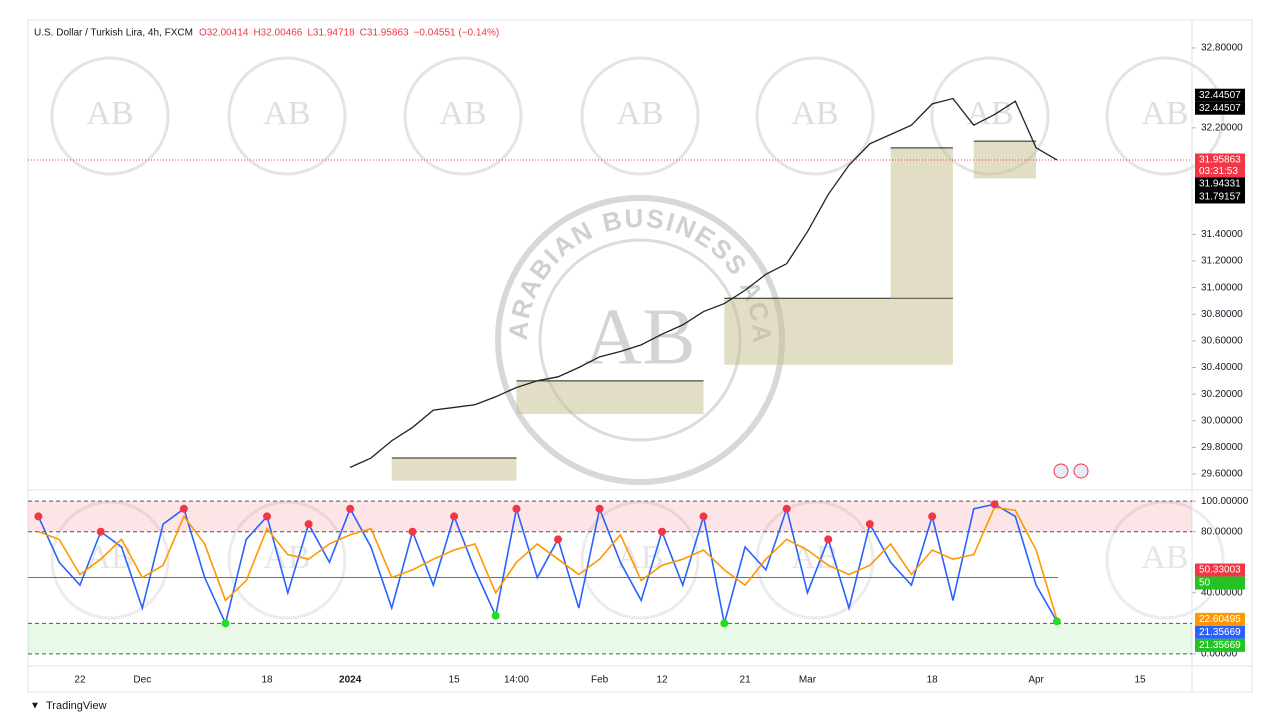 This screenshot has width=1280, height=725. What do you see at coordinates (1222, 531) in the screenshot?
I see `y-tick-label: 80.00000` at bounding box center [1222, 531].